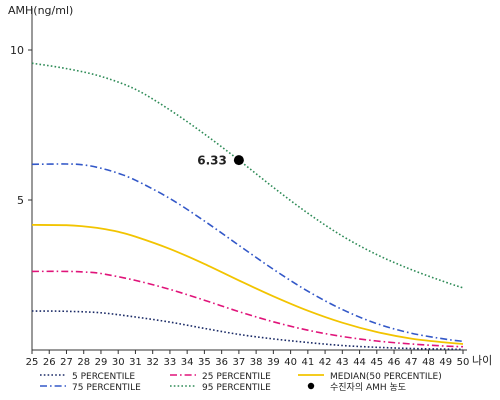 This screenshot has height=400, width=500. I want to click on x-tick-label: 27, so click(66, 362).